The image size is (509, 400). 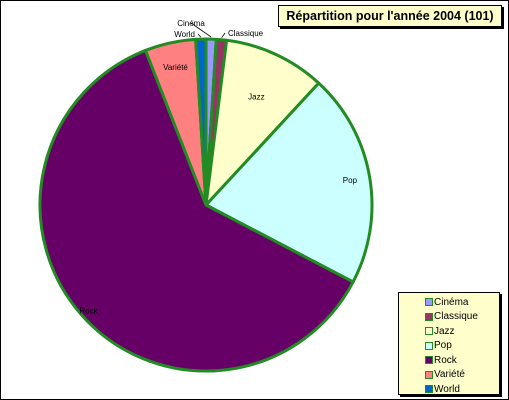 What do you see at coordinates (199, 35) in the screenshot?
I see `leader-line-world` at bounding box center [199, 35].